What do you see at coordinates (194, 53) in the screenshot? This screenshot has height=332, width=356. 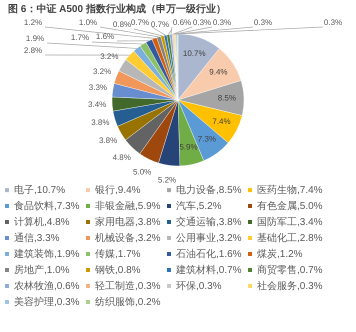 I see `data-label: 10.7%` at bounding box center [194, 53].